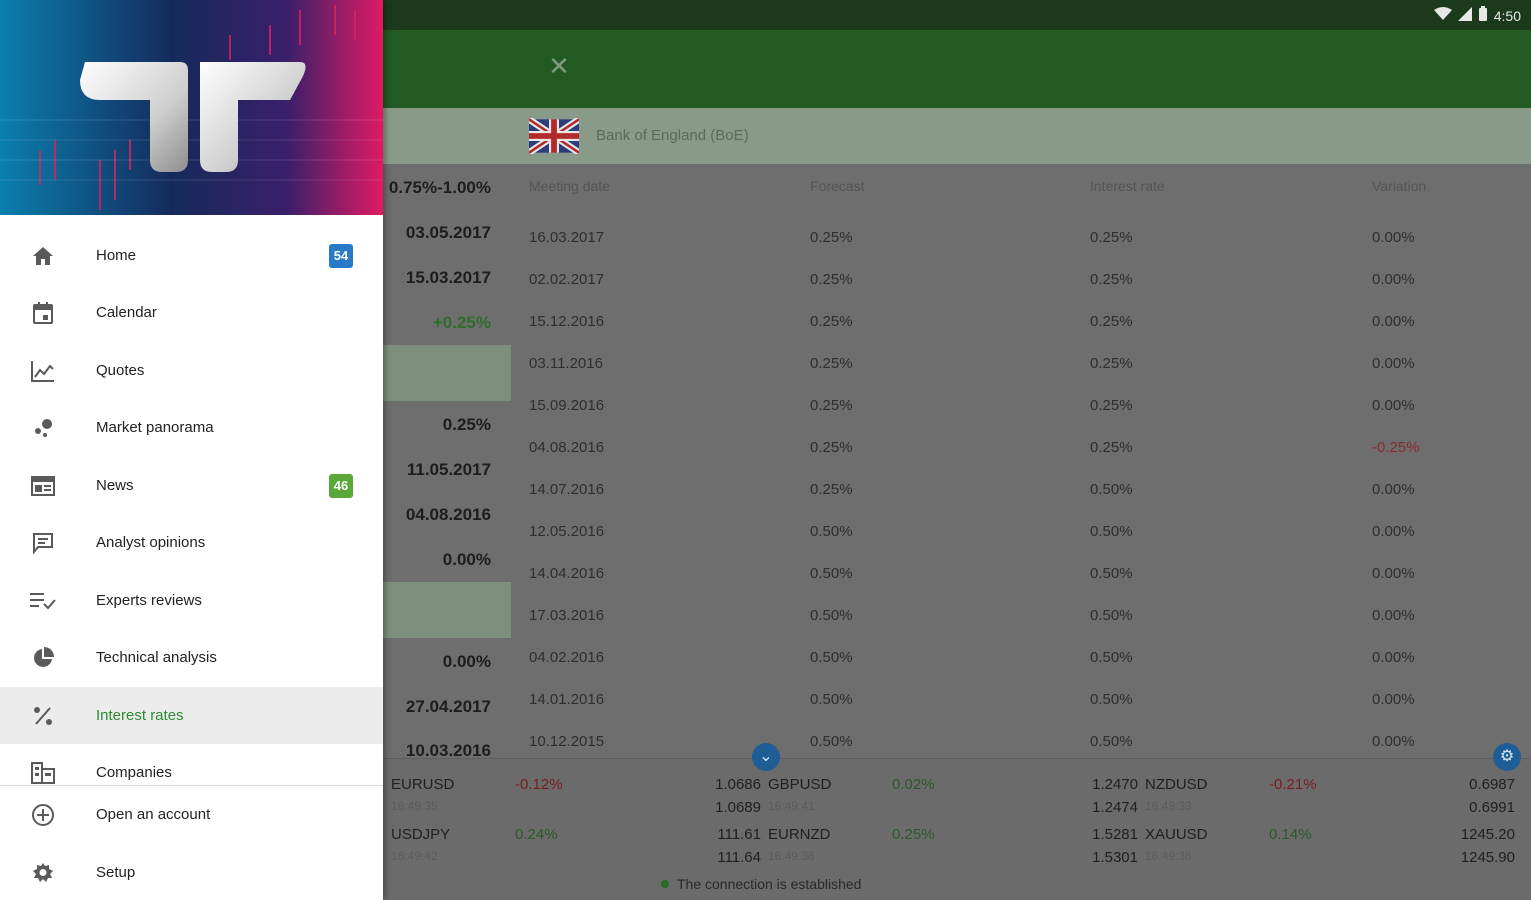 The width and height of the screenshot is (1531, 900). Describe the element at coordinates (1507, 757) in the screenshot. I see `gear-icon: ⚙` at that location.